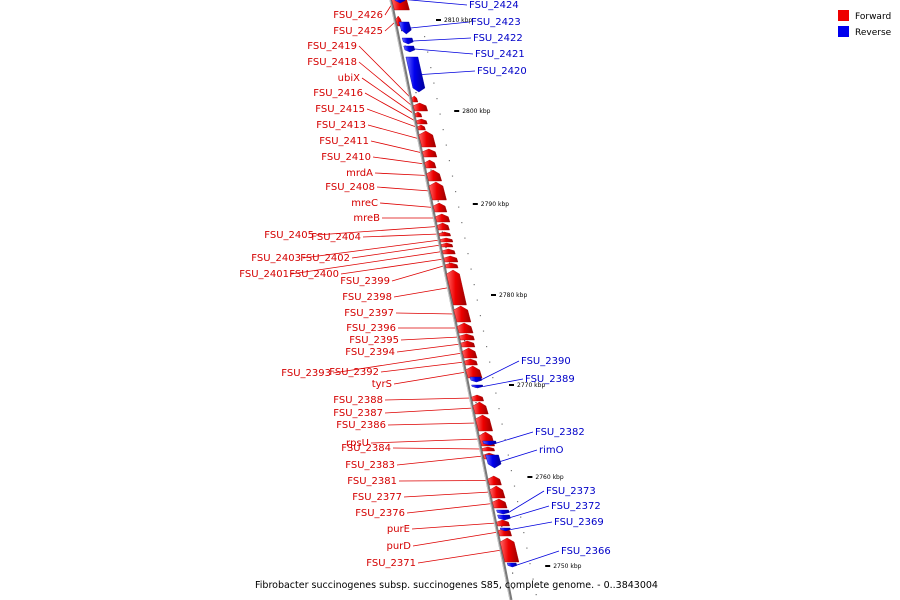 The image size is (900, 600). Describe the element at coordinates (341, 125) in the screenshot. I see `gene-label-fsu-2413: FSU_2413` at that location.